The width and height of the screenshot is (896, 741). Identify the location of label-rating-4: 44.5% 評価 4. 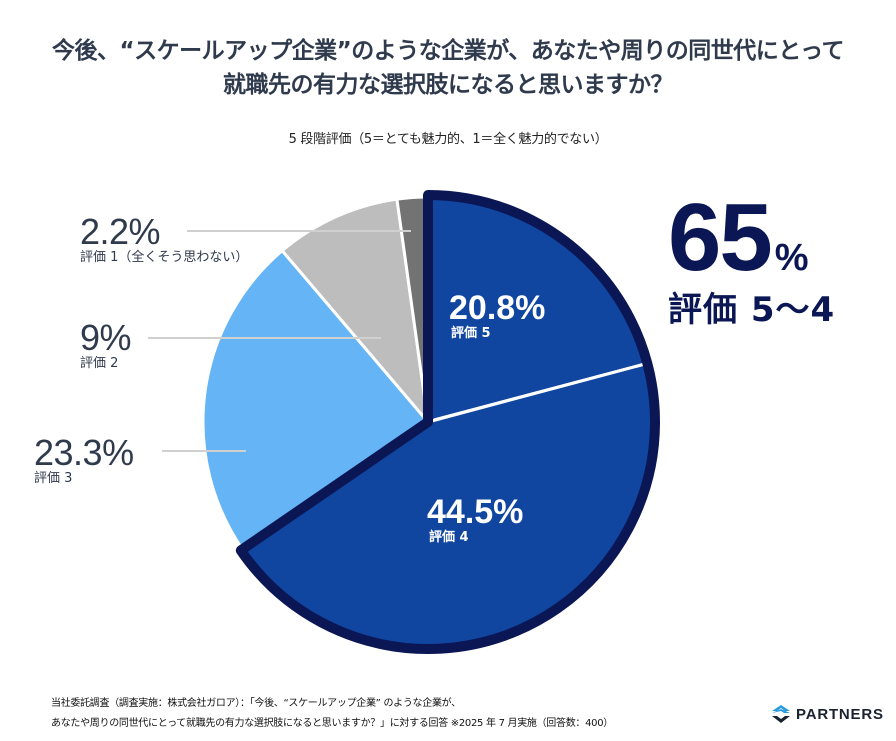
(475, 521).